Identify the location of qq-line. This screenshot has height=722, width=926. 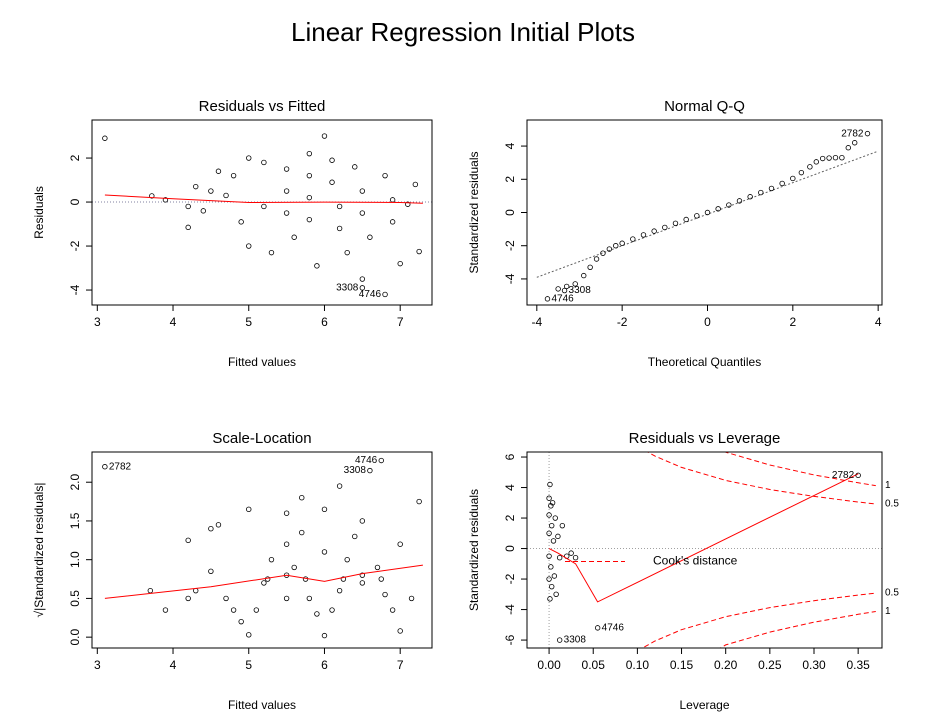
(707, 214).